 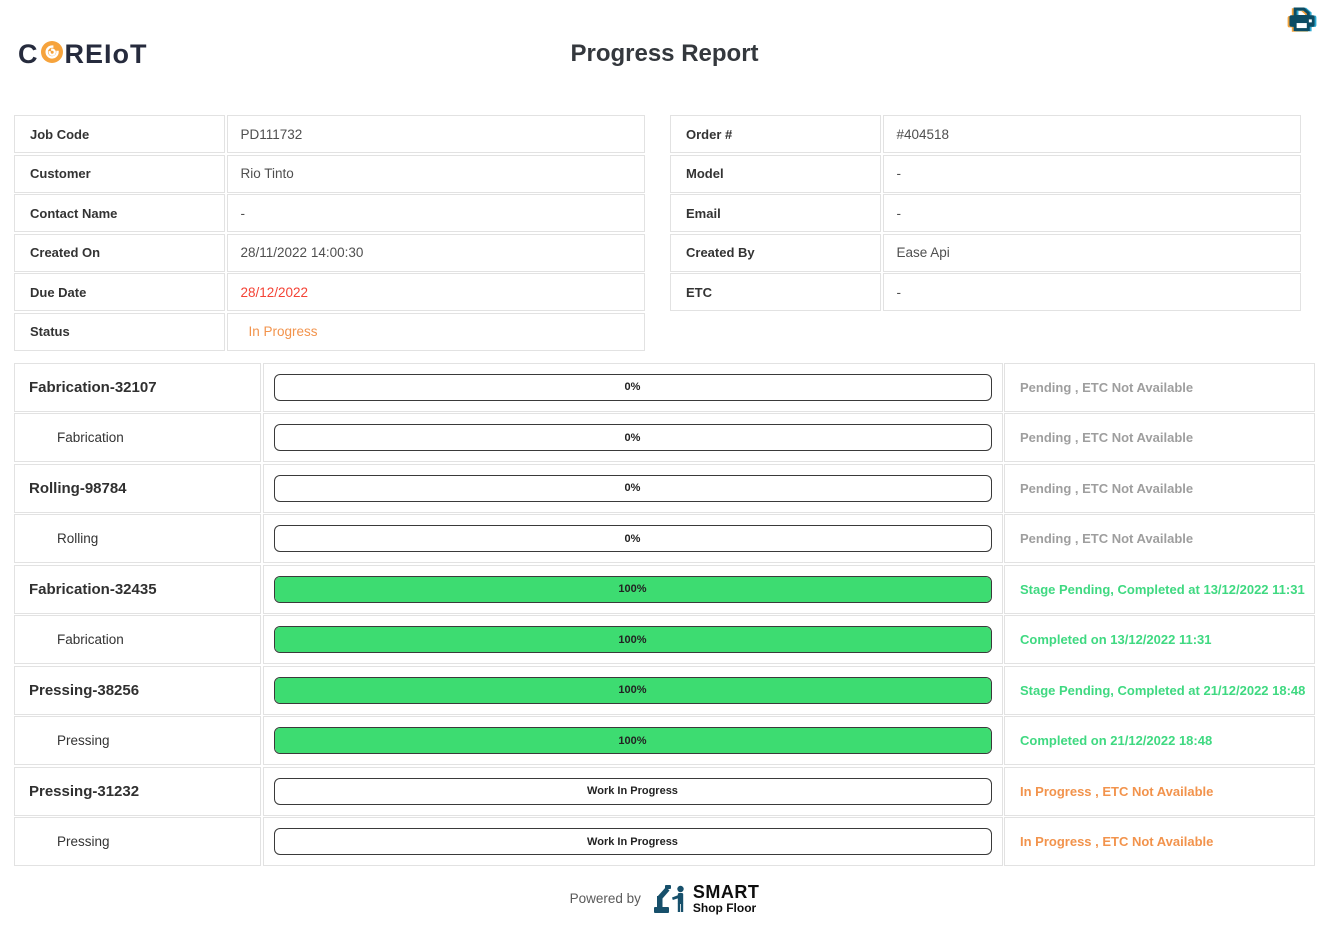 I want to click on coreiot-logo: C REIoT, so click(x=83, y=54).